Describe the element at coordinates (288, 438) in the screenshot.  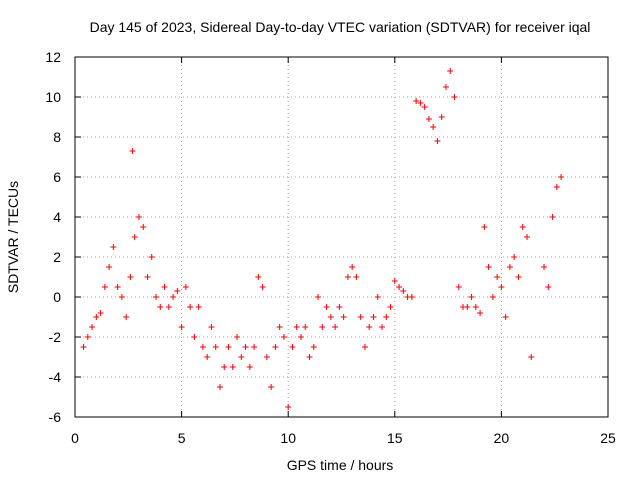
I see `x-tick-label: 10` at that location.